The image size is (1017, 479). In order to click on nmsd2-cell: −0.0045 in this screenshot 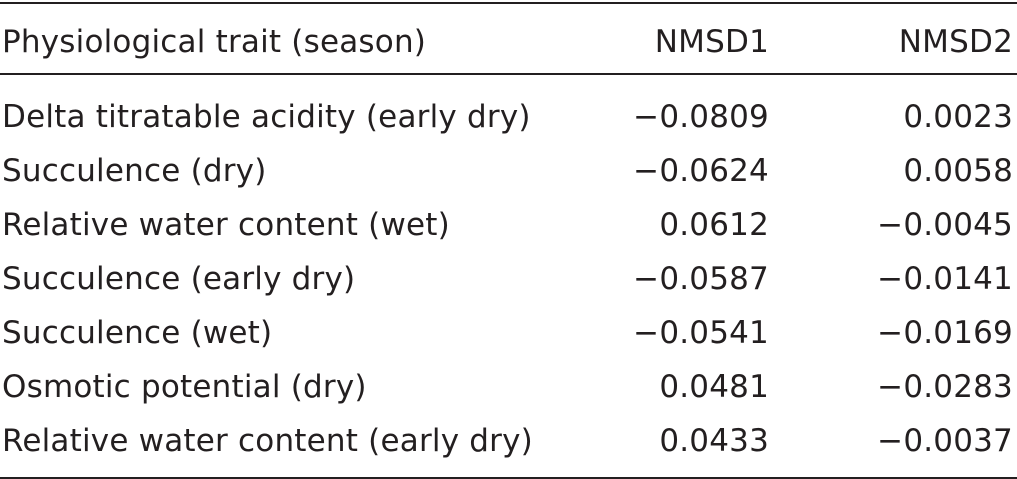, I will do `click(945, 225)`.